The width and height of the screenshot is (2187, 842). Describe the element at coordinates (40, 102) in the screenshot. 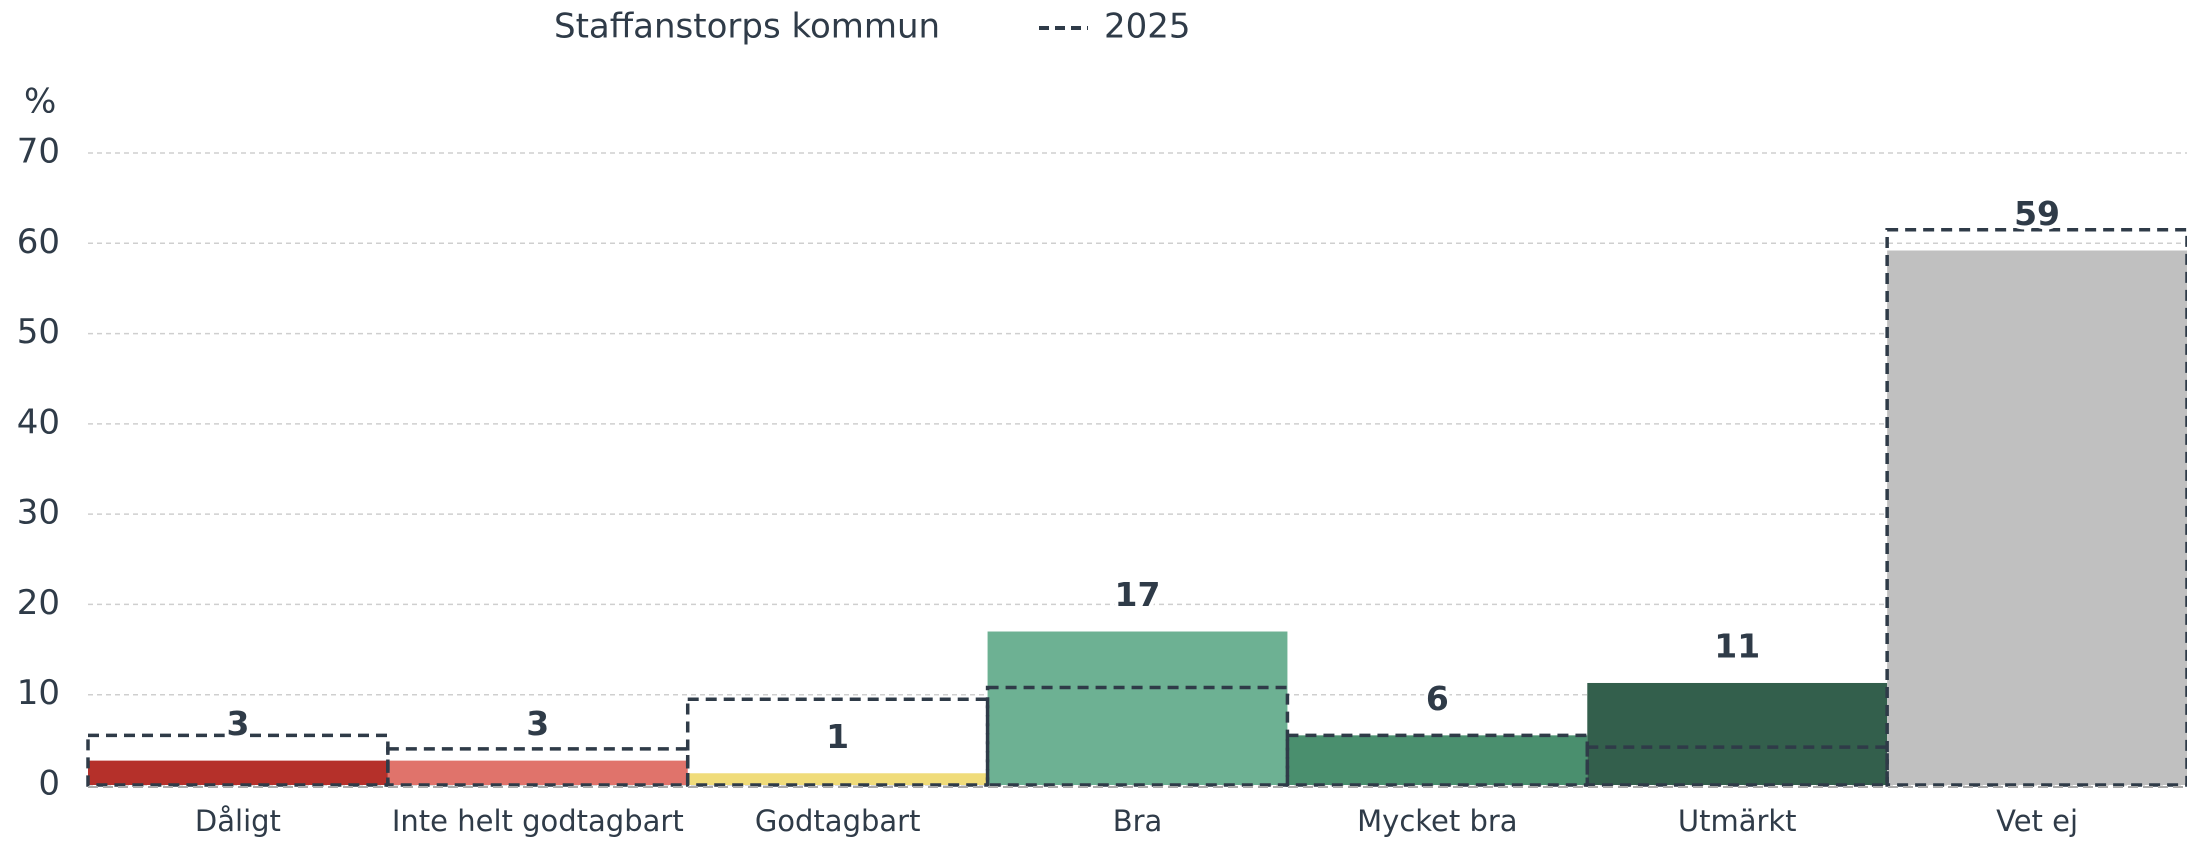

I see `axis-unit: %` at that location.